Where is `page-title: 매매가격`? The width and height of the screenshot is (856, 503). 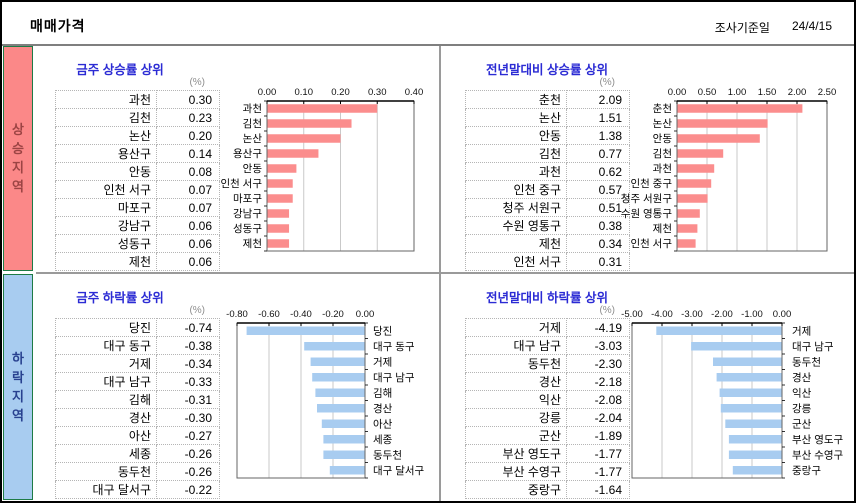 page-title: 매매가격 is located at coordinates (58, 26).